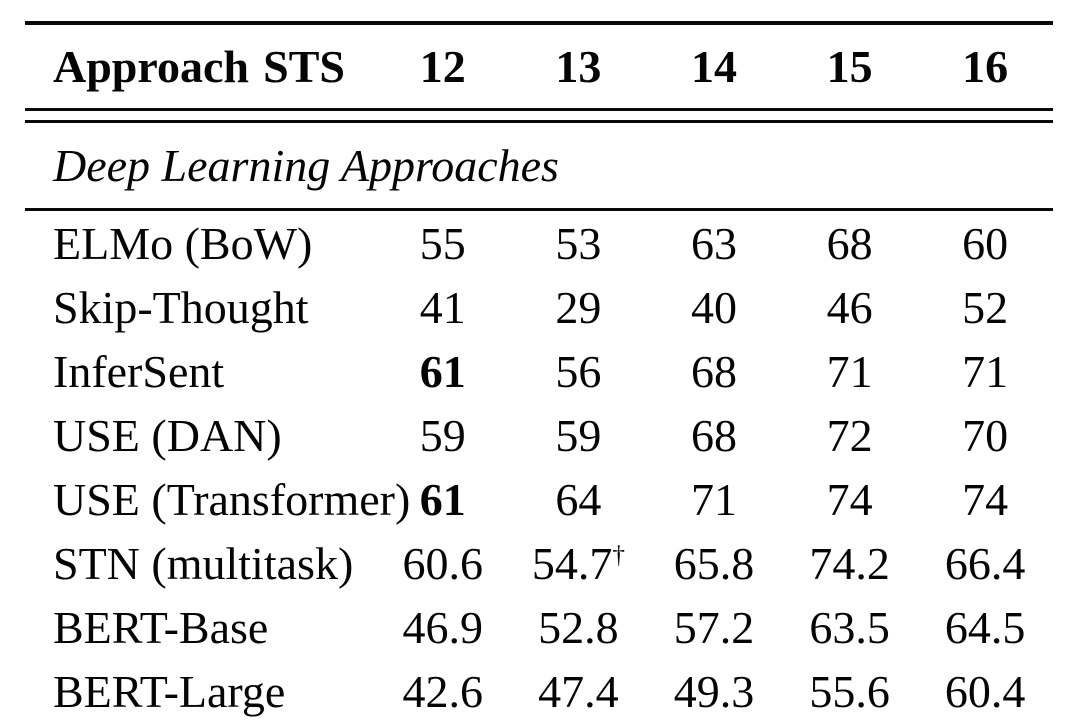 The width and height of the screenshot is (1080, 726). What do you see at coordinates (442, 66) in the screenshot?
I see `header-year-12: 12` at bounding box center [442, 66].